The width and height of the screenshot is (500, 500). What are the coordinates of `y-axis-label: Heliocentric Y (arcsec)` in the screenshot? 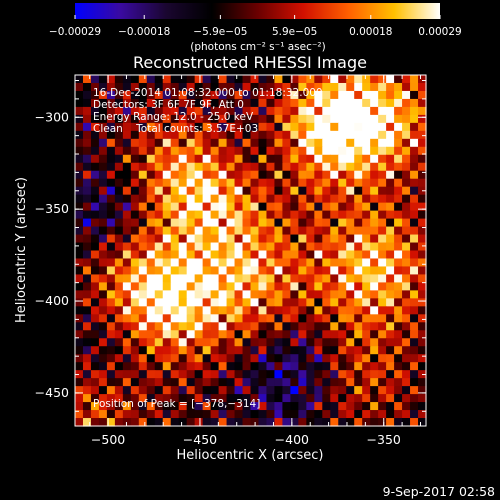 It's located at (21, 250).